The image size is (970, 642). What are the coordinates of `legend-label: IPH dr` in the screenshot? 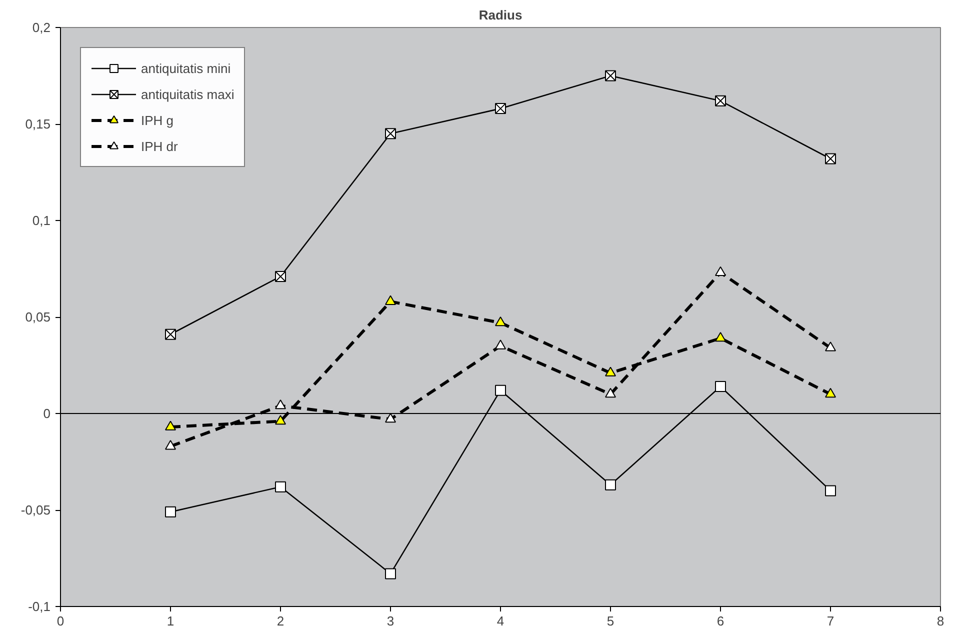 It's located at (159, 146).